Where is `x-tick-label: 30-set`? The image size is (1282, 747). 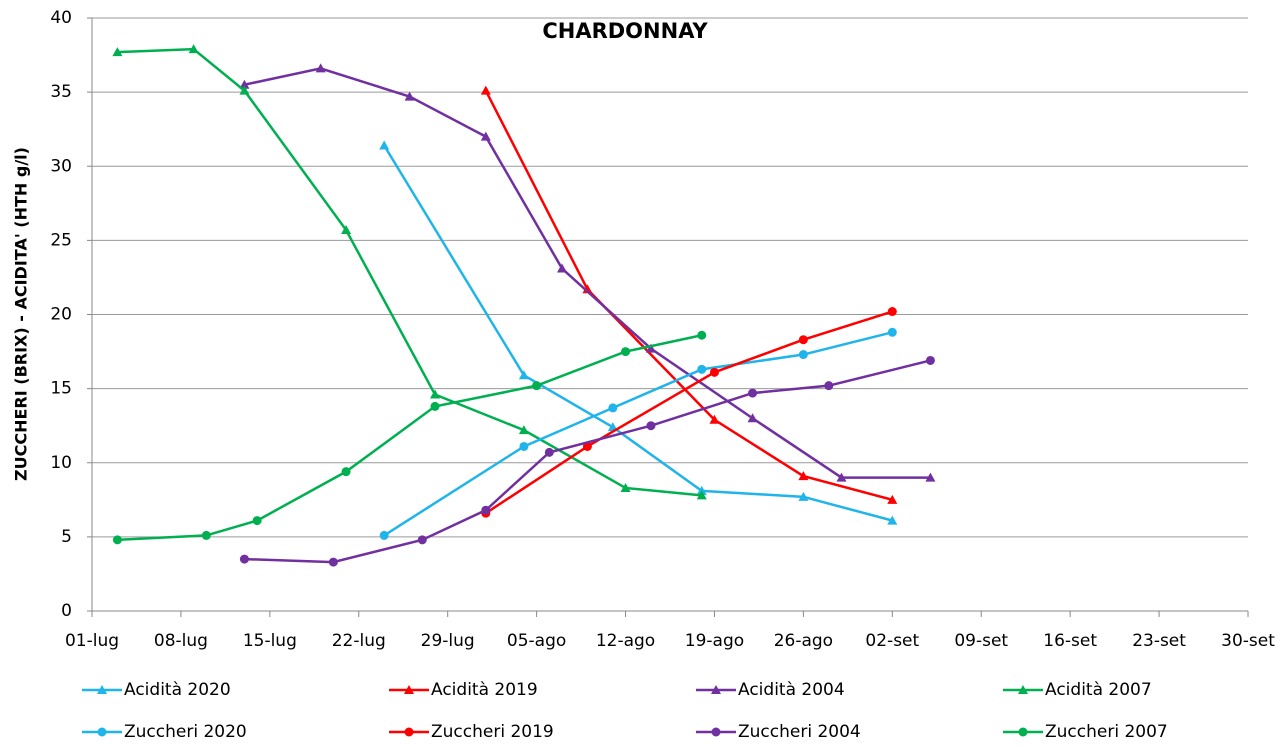 x-tick-label: 30-set is located at coordinates (1248, 641).